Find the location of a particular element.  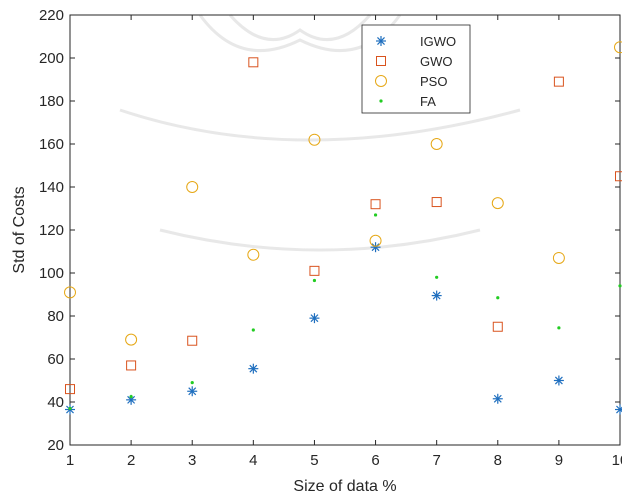

y-tick-label: 40 is located at coordinates (55, 402).